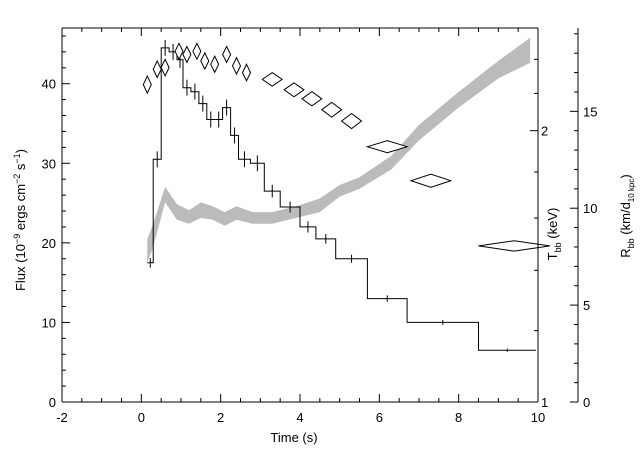 This screenshot has width=640, height=457. I want to click on y-axis-label-radius: Rbb (km/d10 kpc), so click(627, 215).